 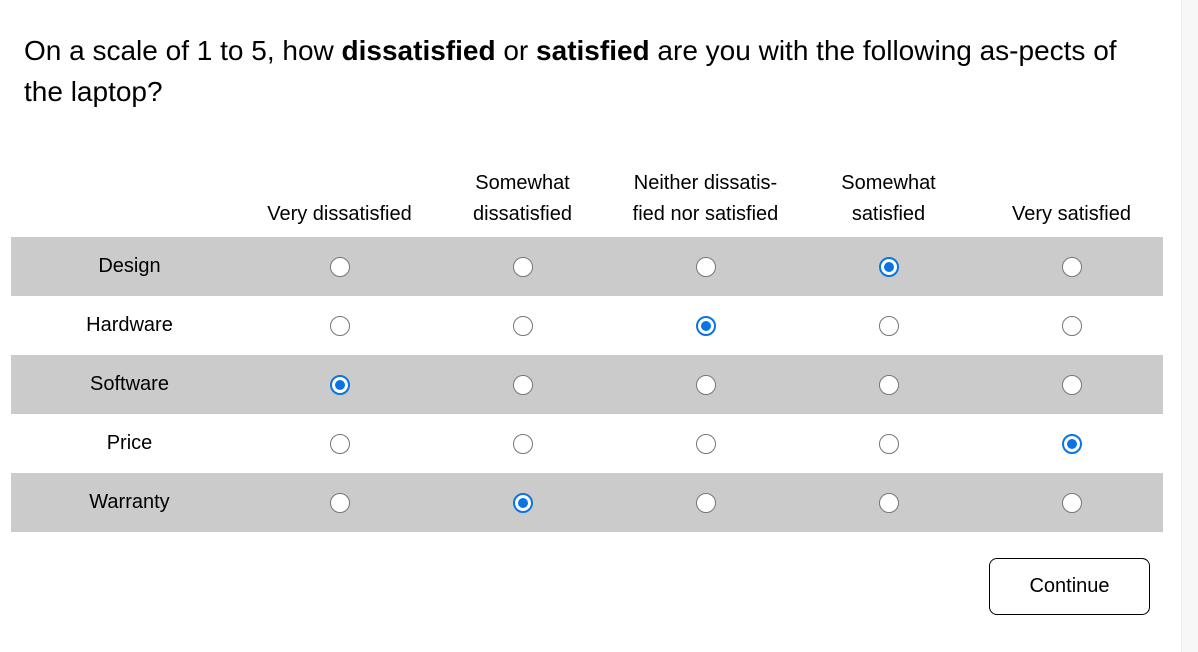 I want to click on radio-design-neither, so click(x=705, y=266).